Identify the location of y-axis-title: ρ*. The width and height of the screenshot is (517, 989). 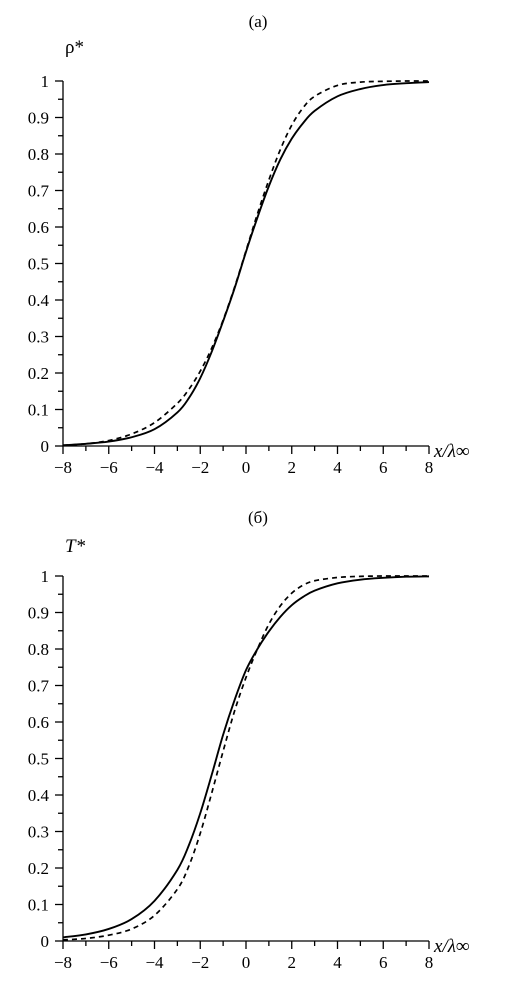
(74, 47).